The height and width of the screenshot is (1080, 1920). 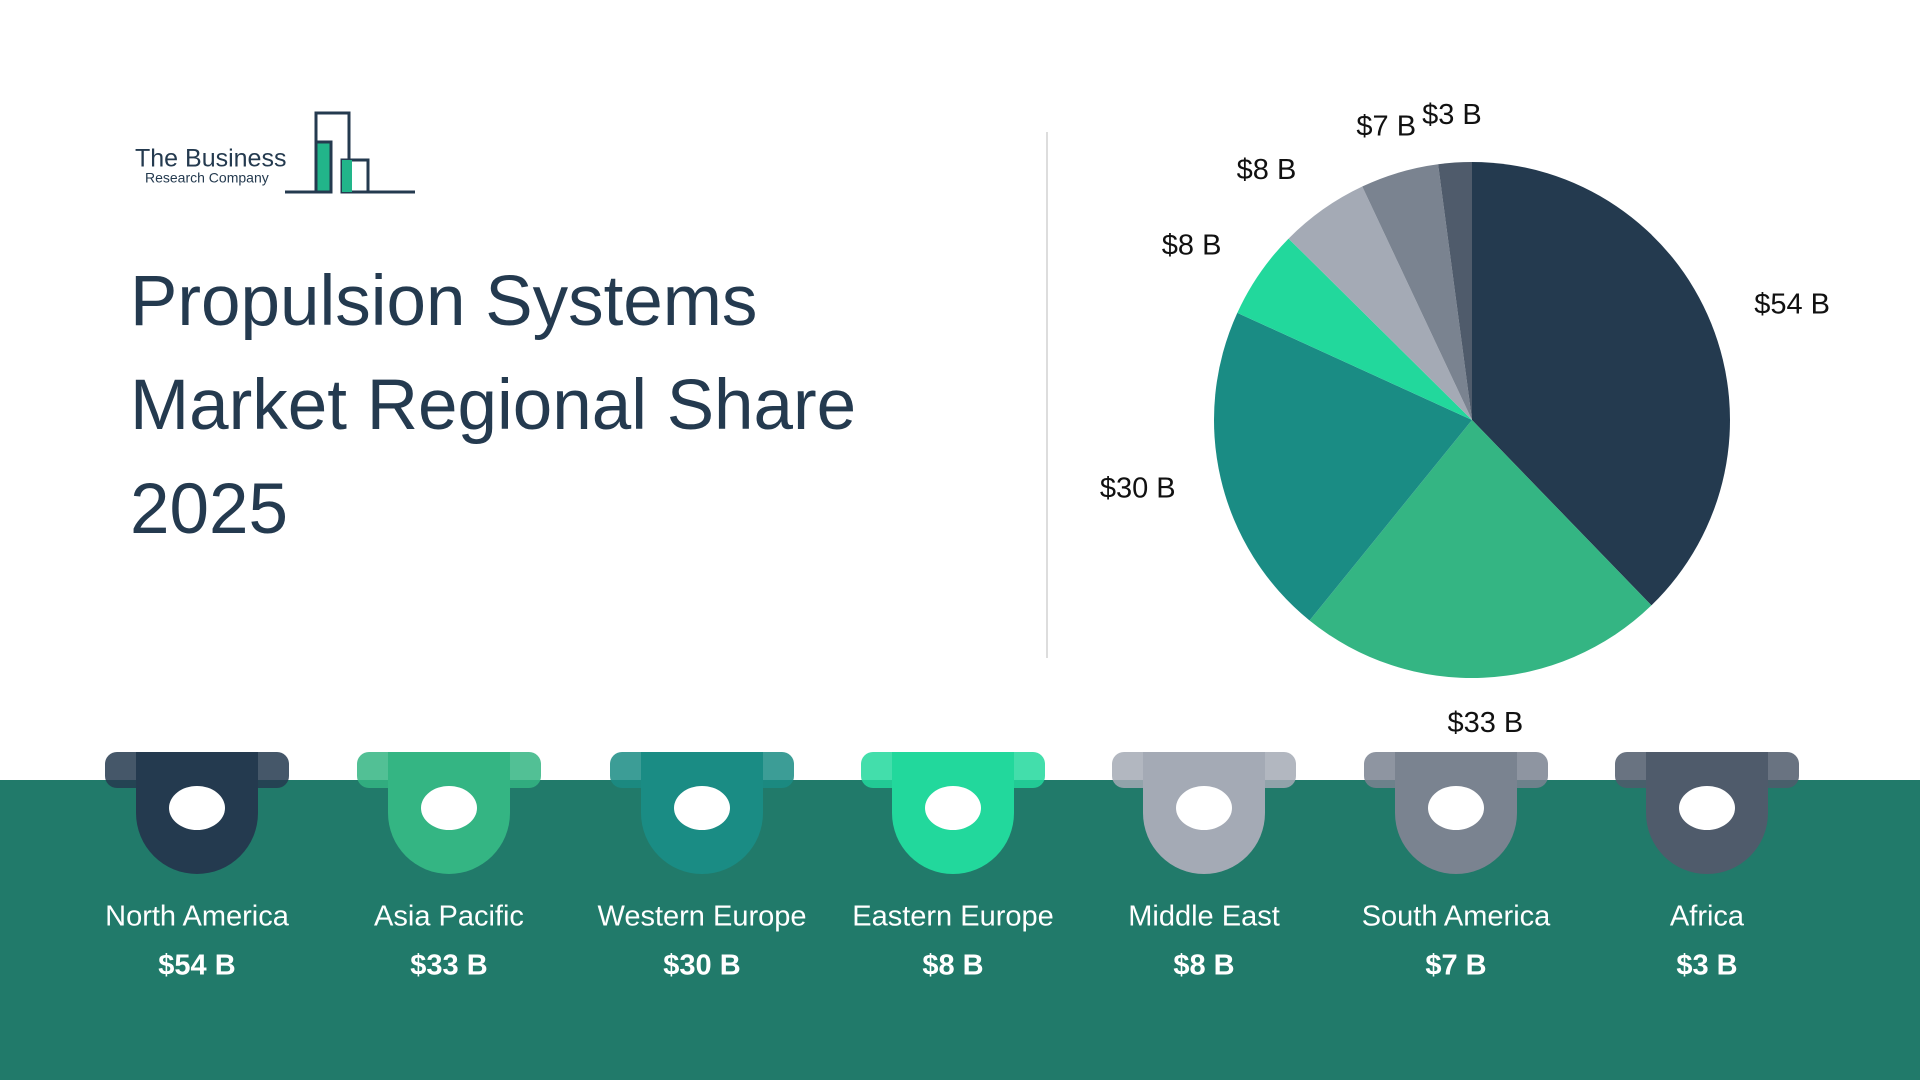 What do you see at coordinates (701, 917) in the screenshot?
I see `region-name: Western Europe` at bounding box center [701, 917].